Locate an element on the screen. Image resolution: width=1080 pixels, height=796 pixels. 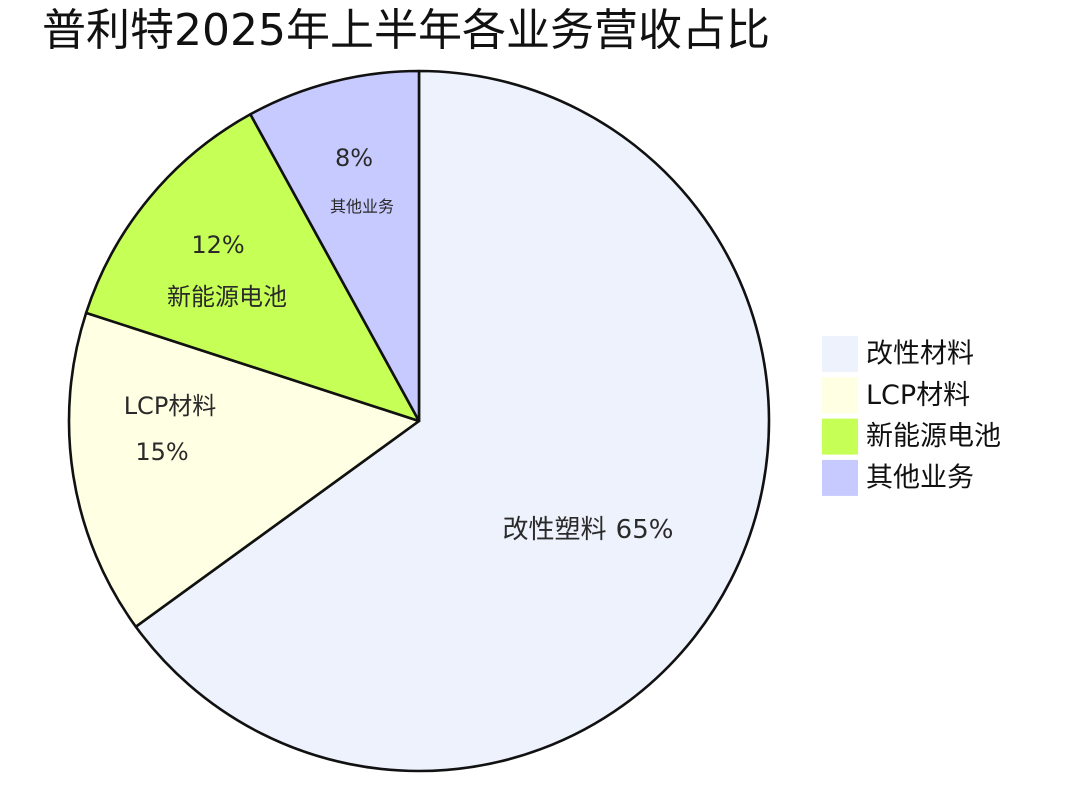
slice-label-lcp-material: LCP材料 is located at coordinates (170, 406).